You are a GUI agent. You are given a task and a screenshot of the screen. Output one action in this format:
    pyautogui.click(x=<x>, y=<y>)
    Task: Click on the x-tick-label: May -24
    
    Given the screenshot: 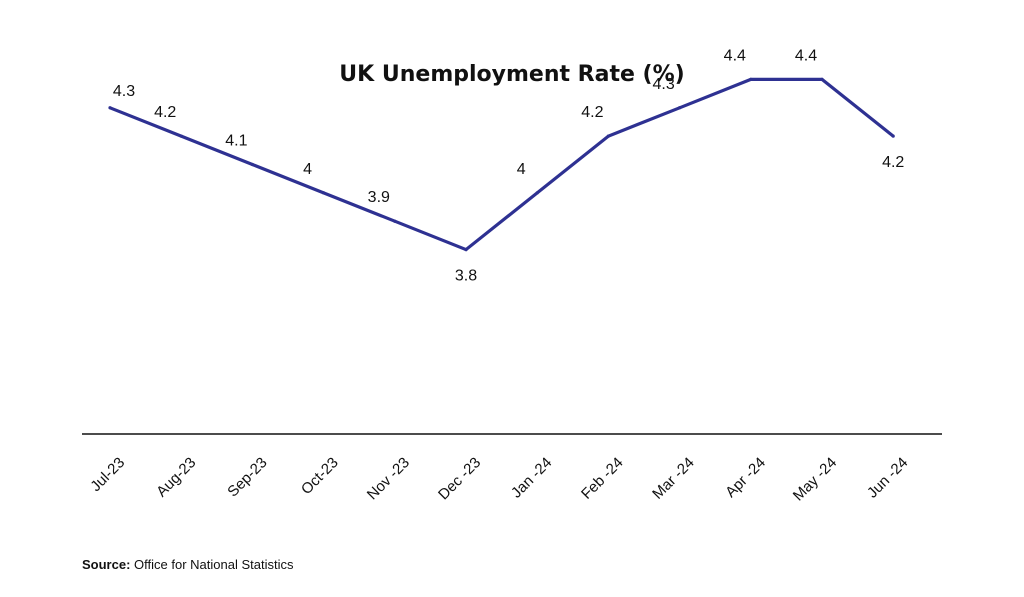 What is the action you would take?
    pyautogui.click(x=815, y=479)
    